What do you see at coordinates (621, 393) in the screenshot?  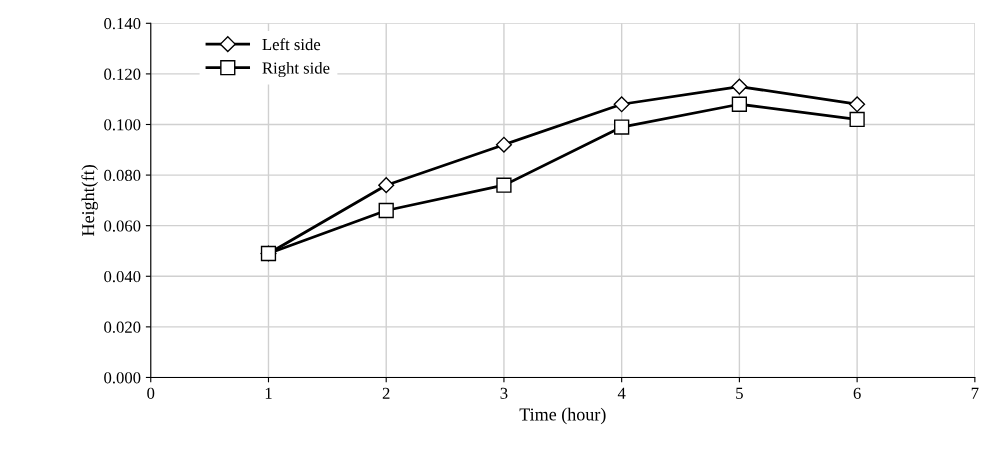 I see `x-tick-label: 4` at bounding box center [621, 393].